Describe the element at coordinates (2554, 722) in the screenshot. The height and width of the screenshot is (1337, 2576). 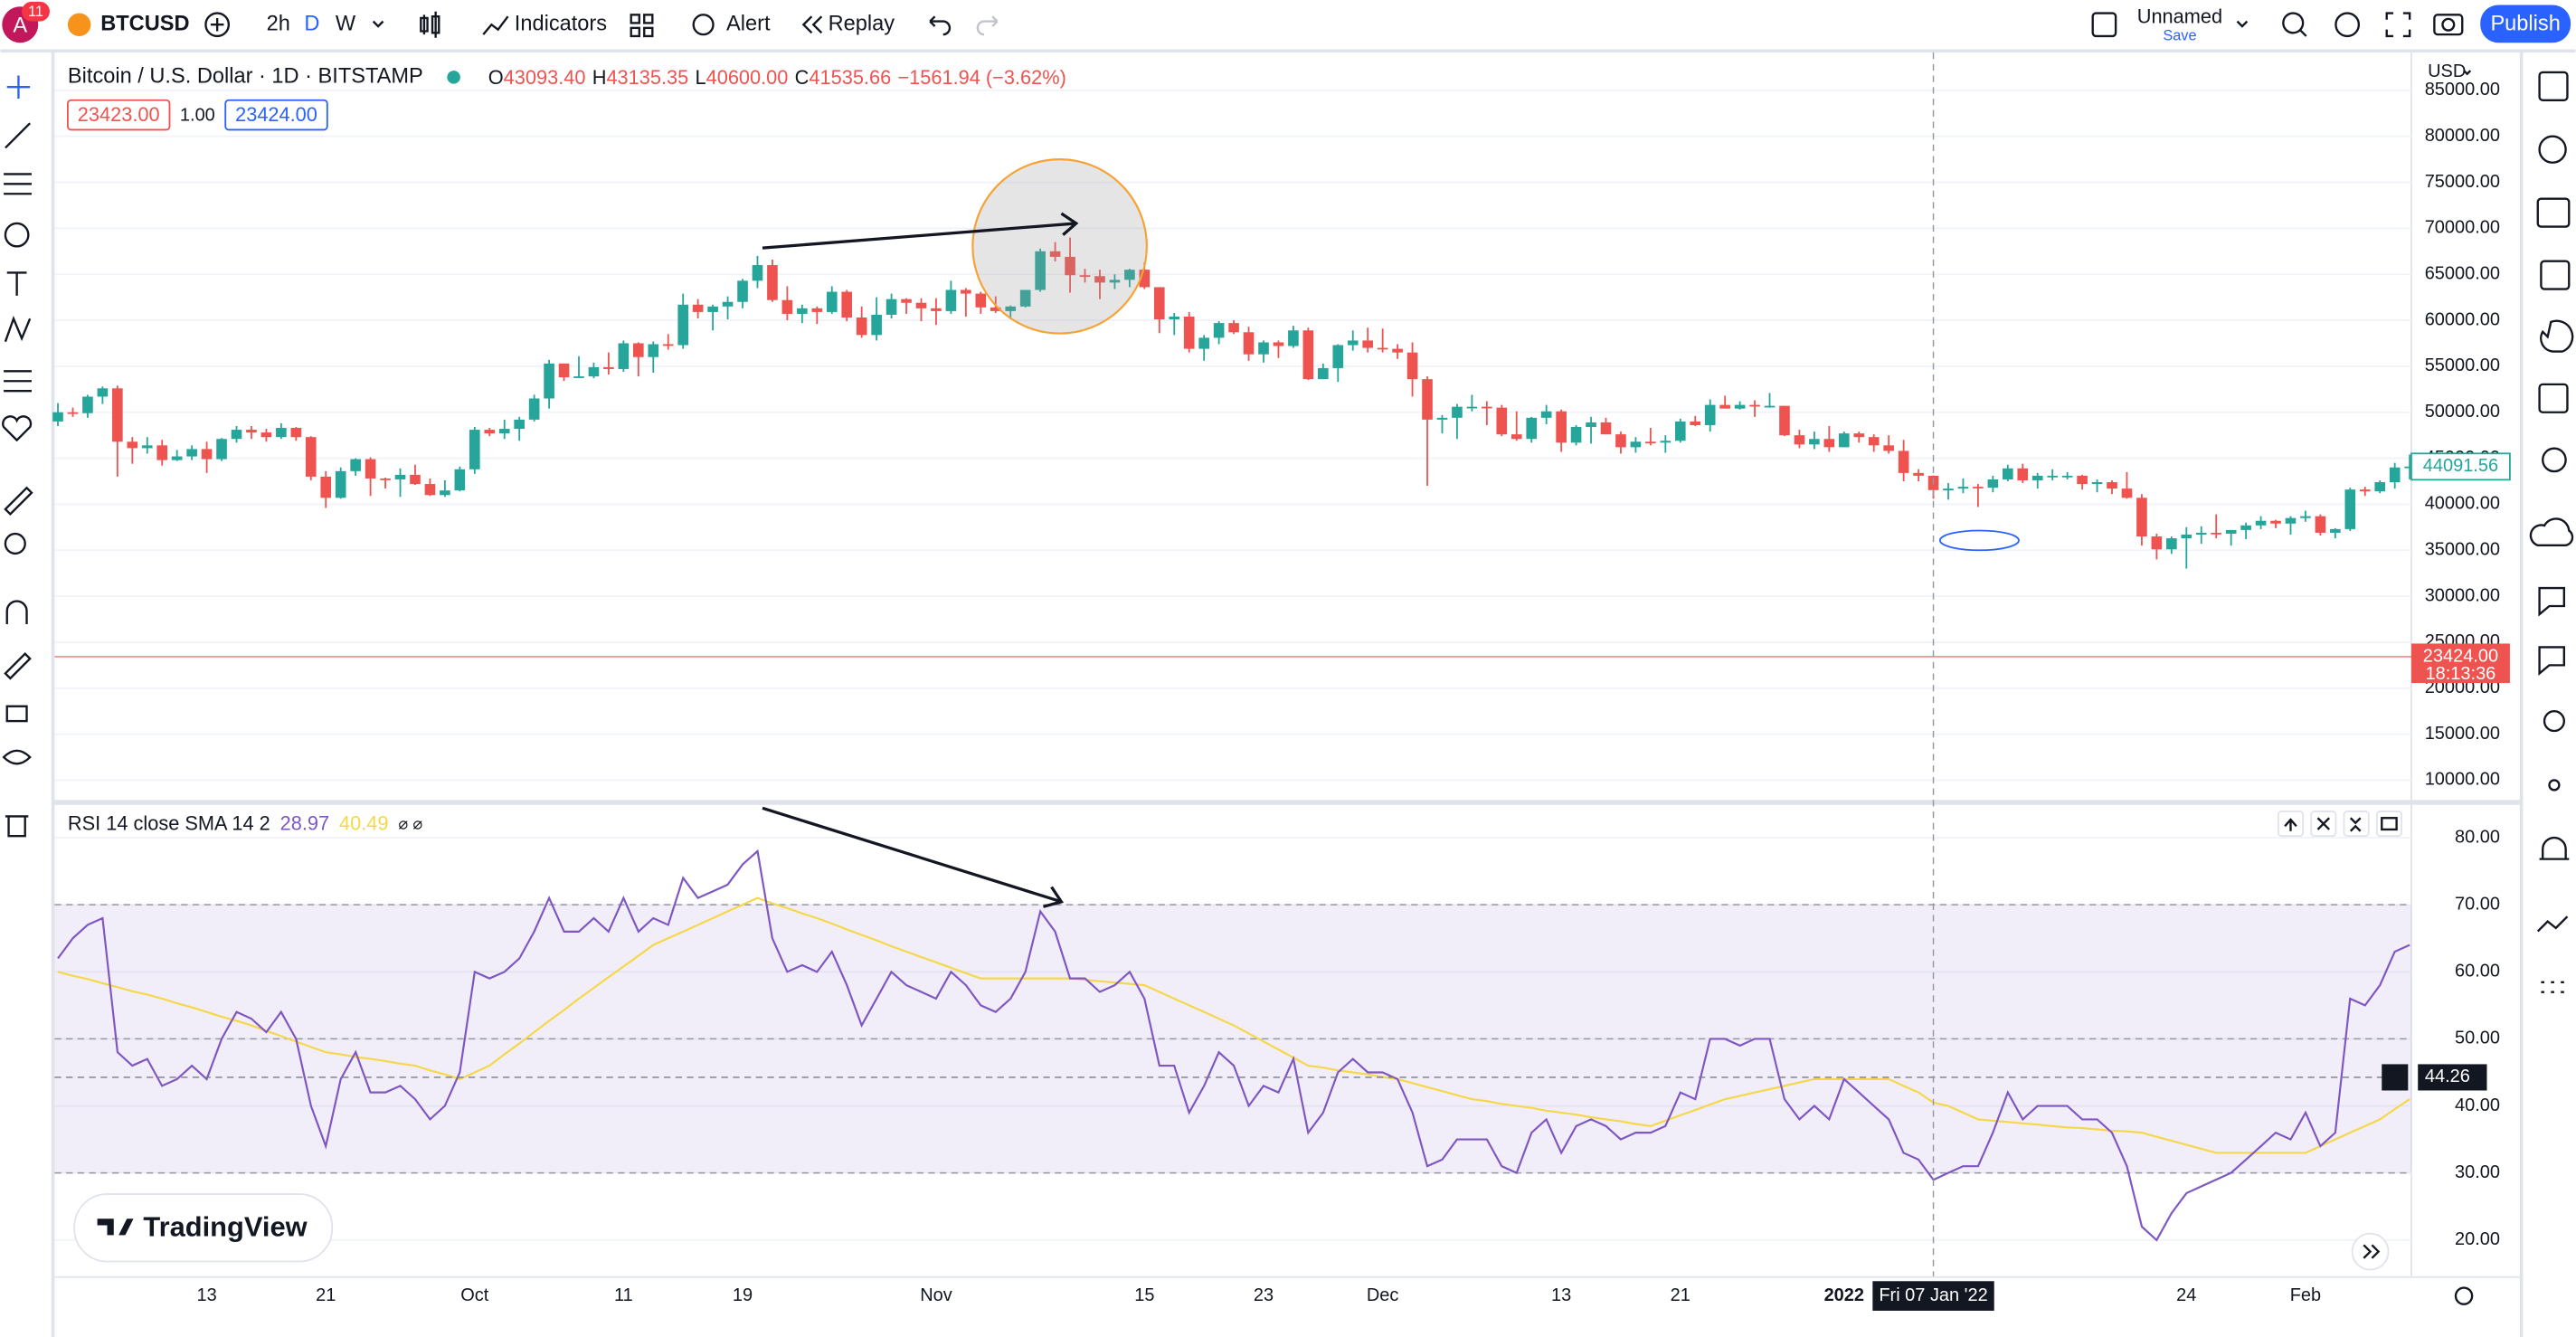
I see `tips` at that location.